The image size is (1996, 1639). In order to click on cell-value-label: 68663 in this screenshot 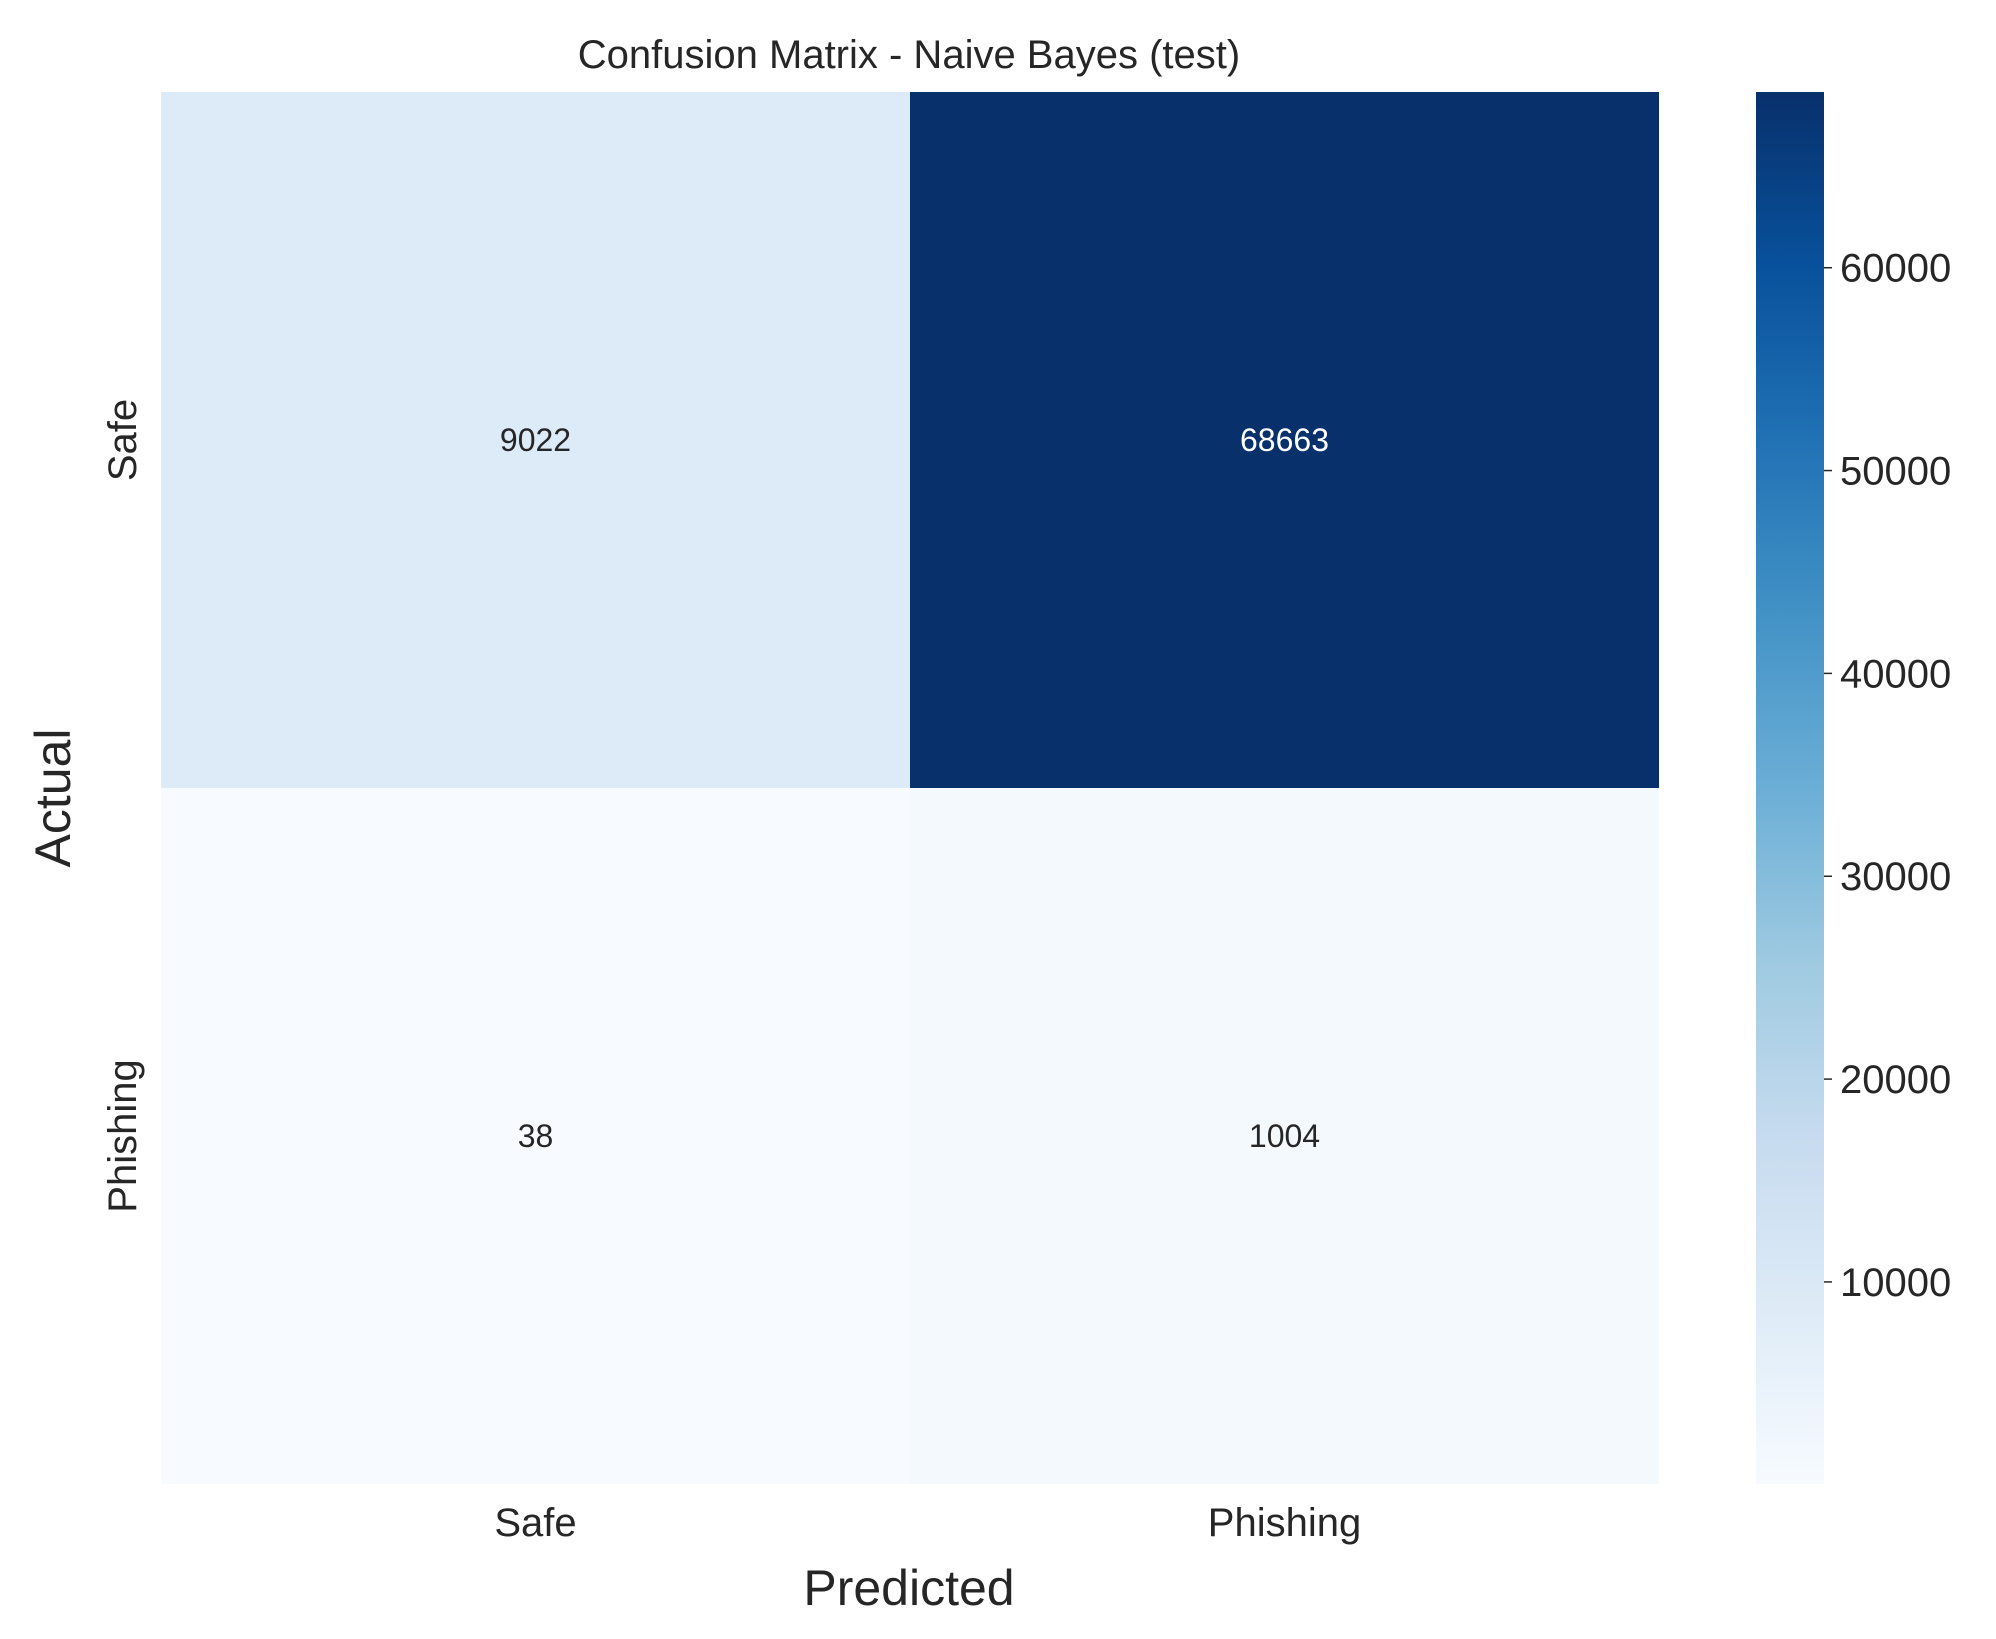, I will do `click(1284, 440)`.